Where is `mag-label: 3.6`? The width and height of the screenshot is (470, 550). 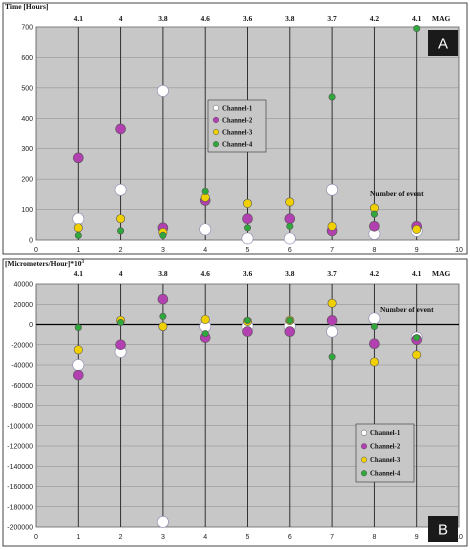
mag-label: 3.6 is located at coordinates (248, 18).